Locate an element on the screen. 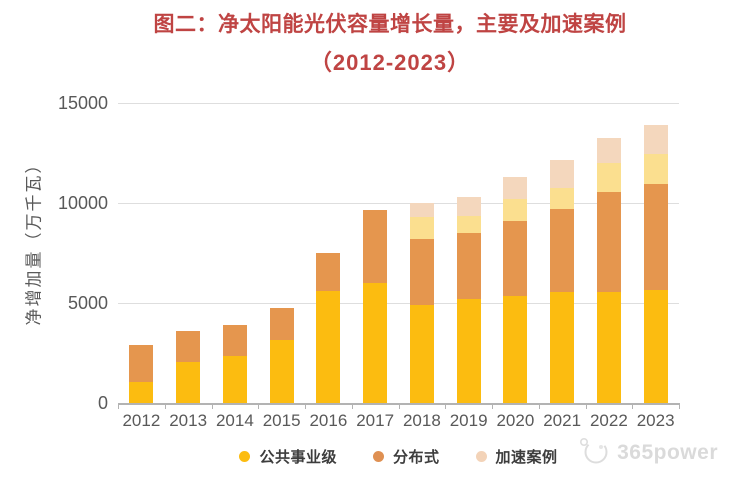 The width and height of the screenshot is (736, 479). x-tick-label: 2013 is located at coordinates (188, 420).